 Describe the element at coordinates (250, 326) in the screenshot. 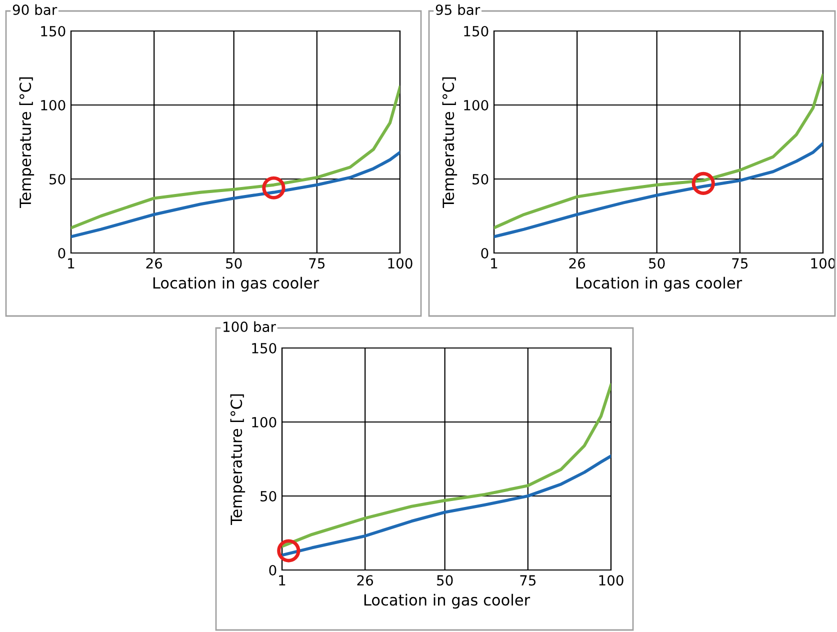

I see `chart-title: 100 bar` at that location.